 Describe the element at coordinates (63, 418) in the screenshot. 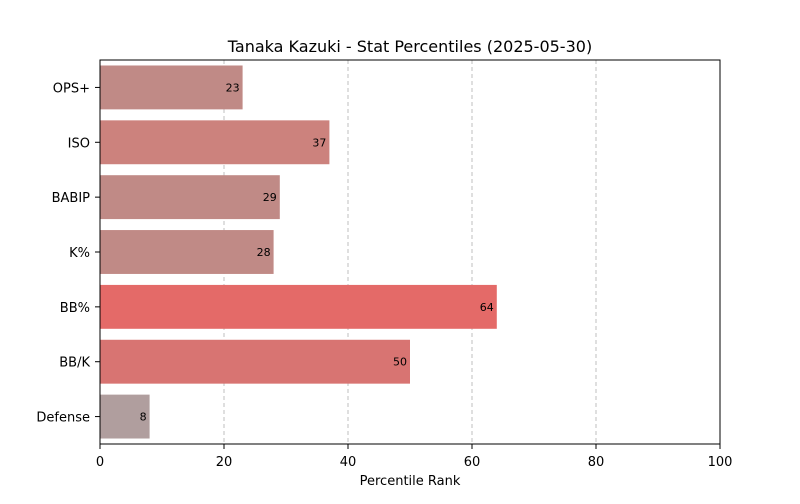

I see `y-tick-label: Defense` at that location.